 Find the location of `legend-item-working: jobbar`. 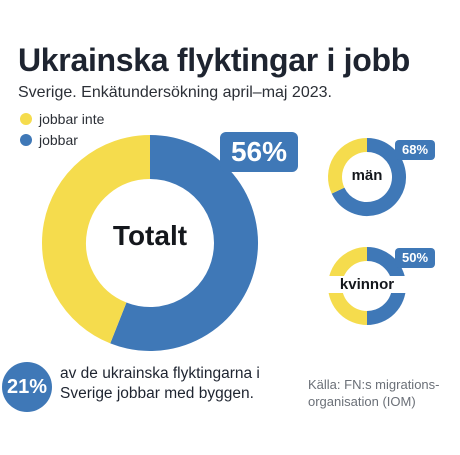

legend-item-working: jobbar is located at coordinates (62, 139).